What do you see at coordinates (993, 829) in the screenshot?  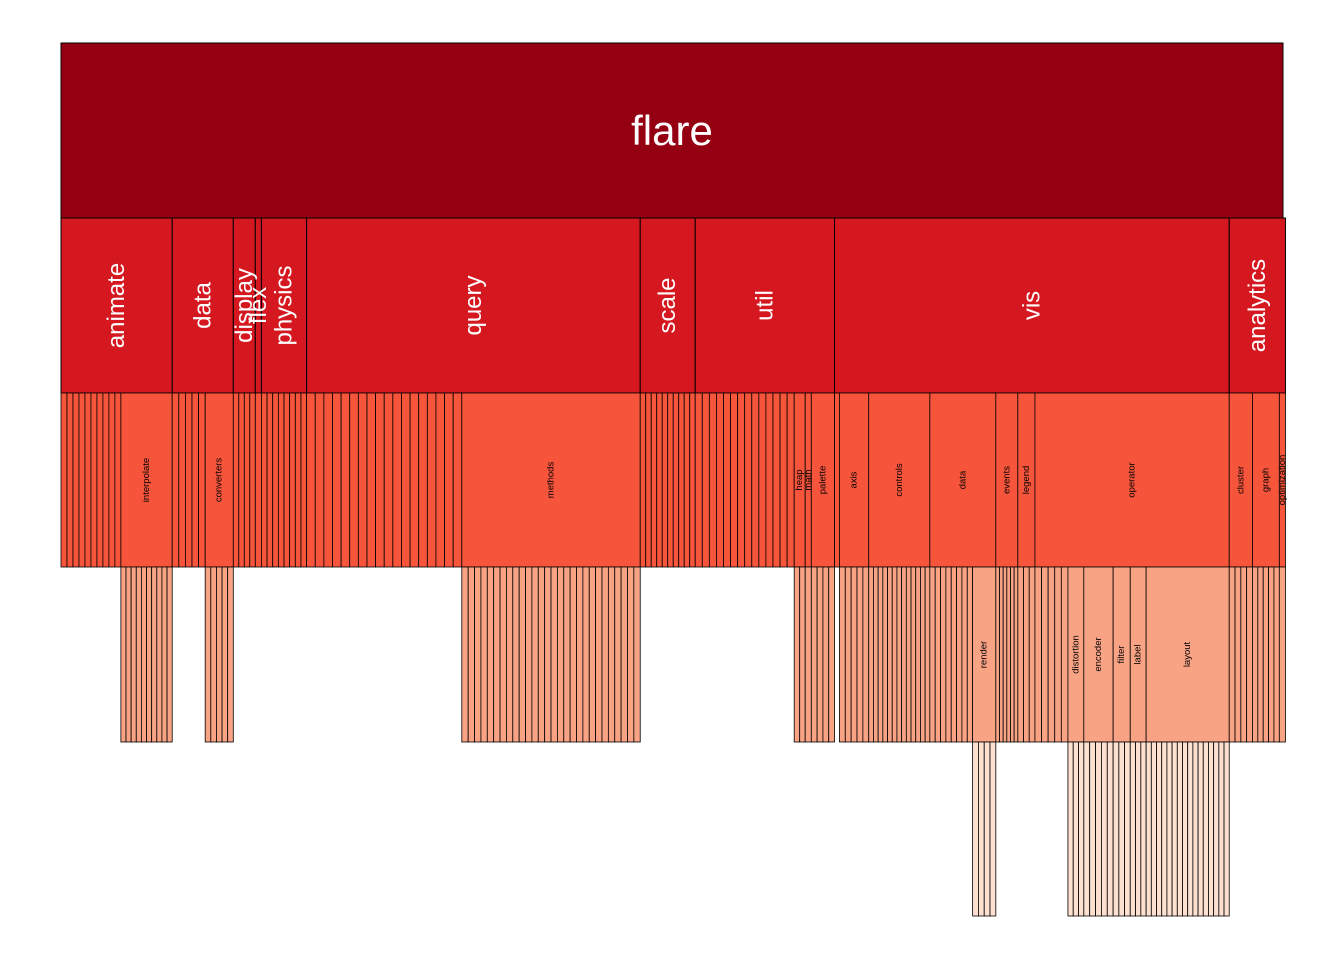 I see `leaf-render` at bounding box center [993, 829].